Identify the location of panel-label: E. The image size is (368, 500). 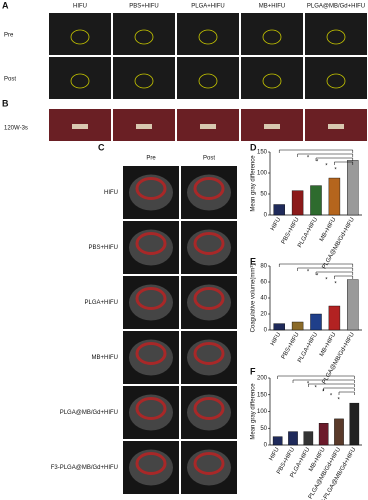
(253, 261).